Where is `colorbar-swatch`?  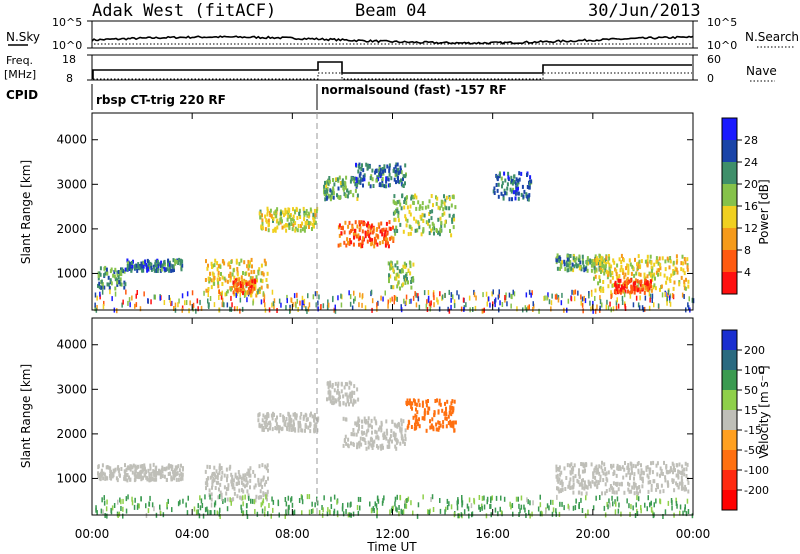 colorbar-swatch is located at coordinates (729, 195).